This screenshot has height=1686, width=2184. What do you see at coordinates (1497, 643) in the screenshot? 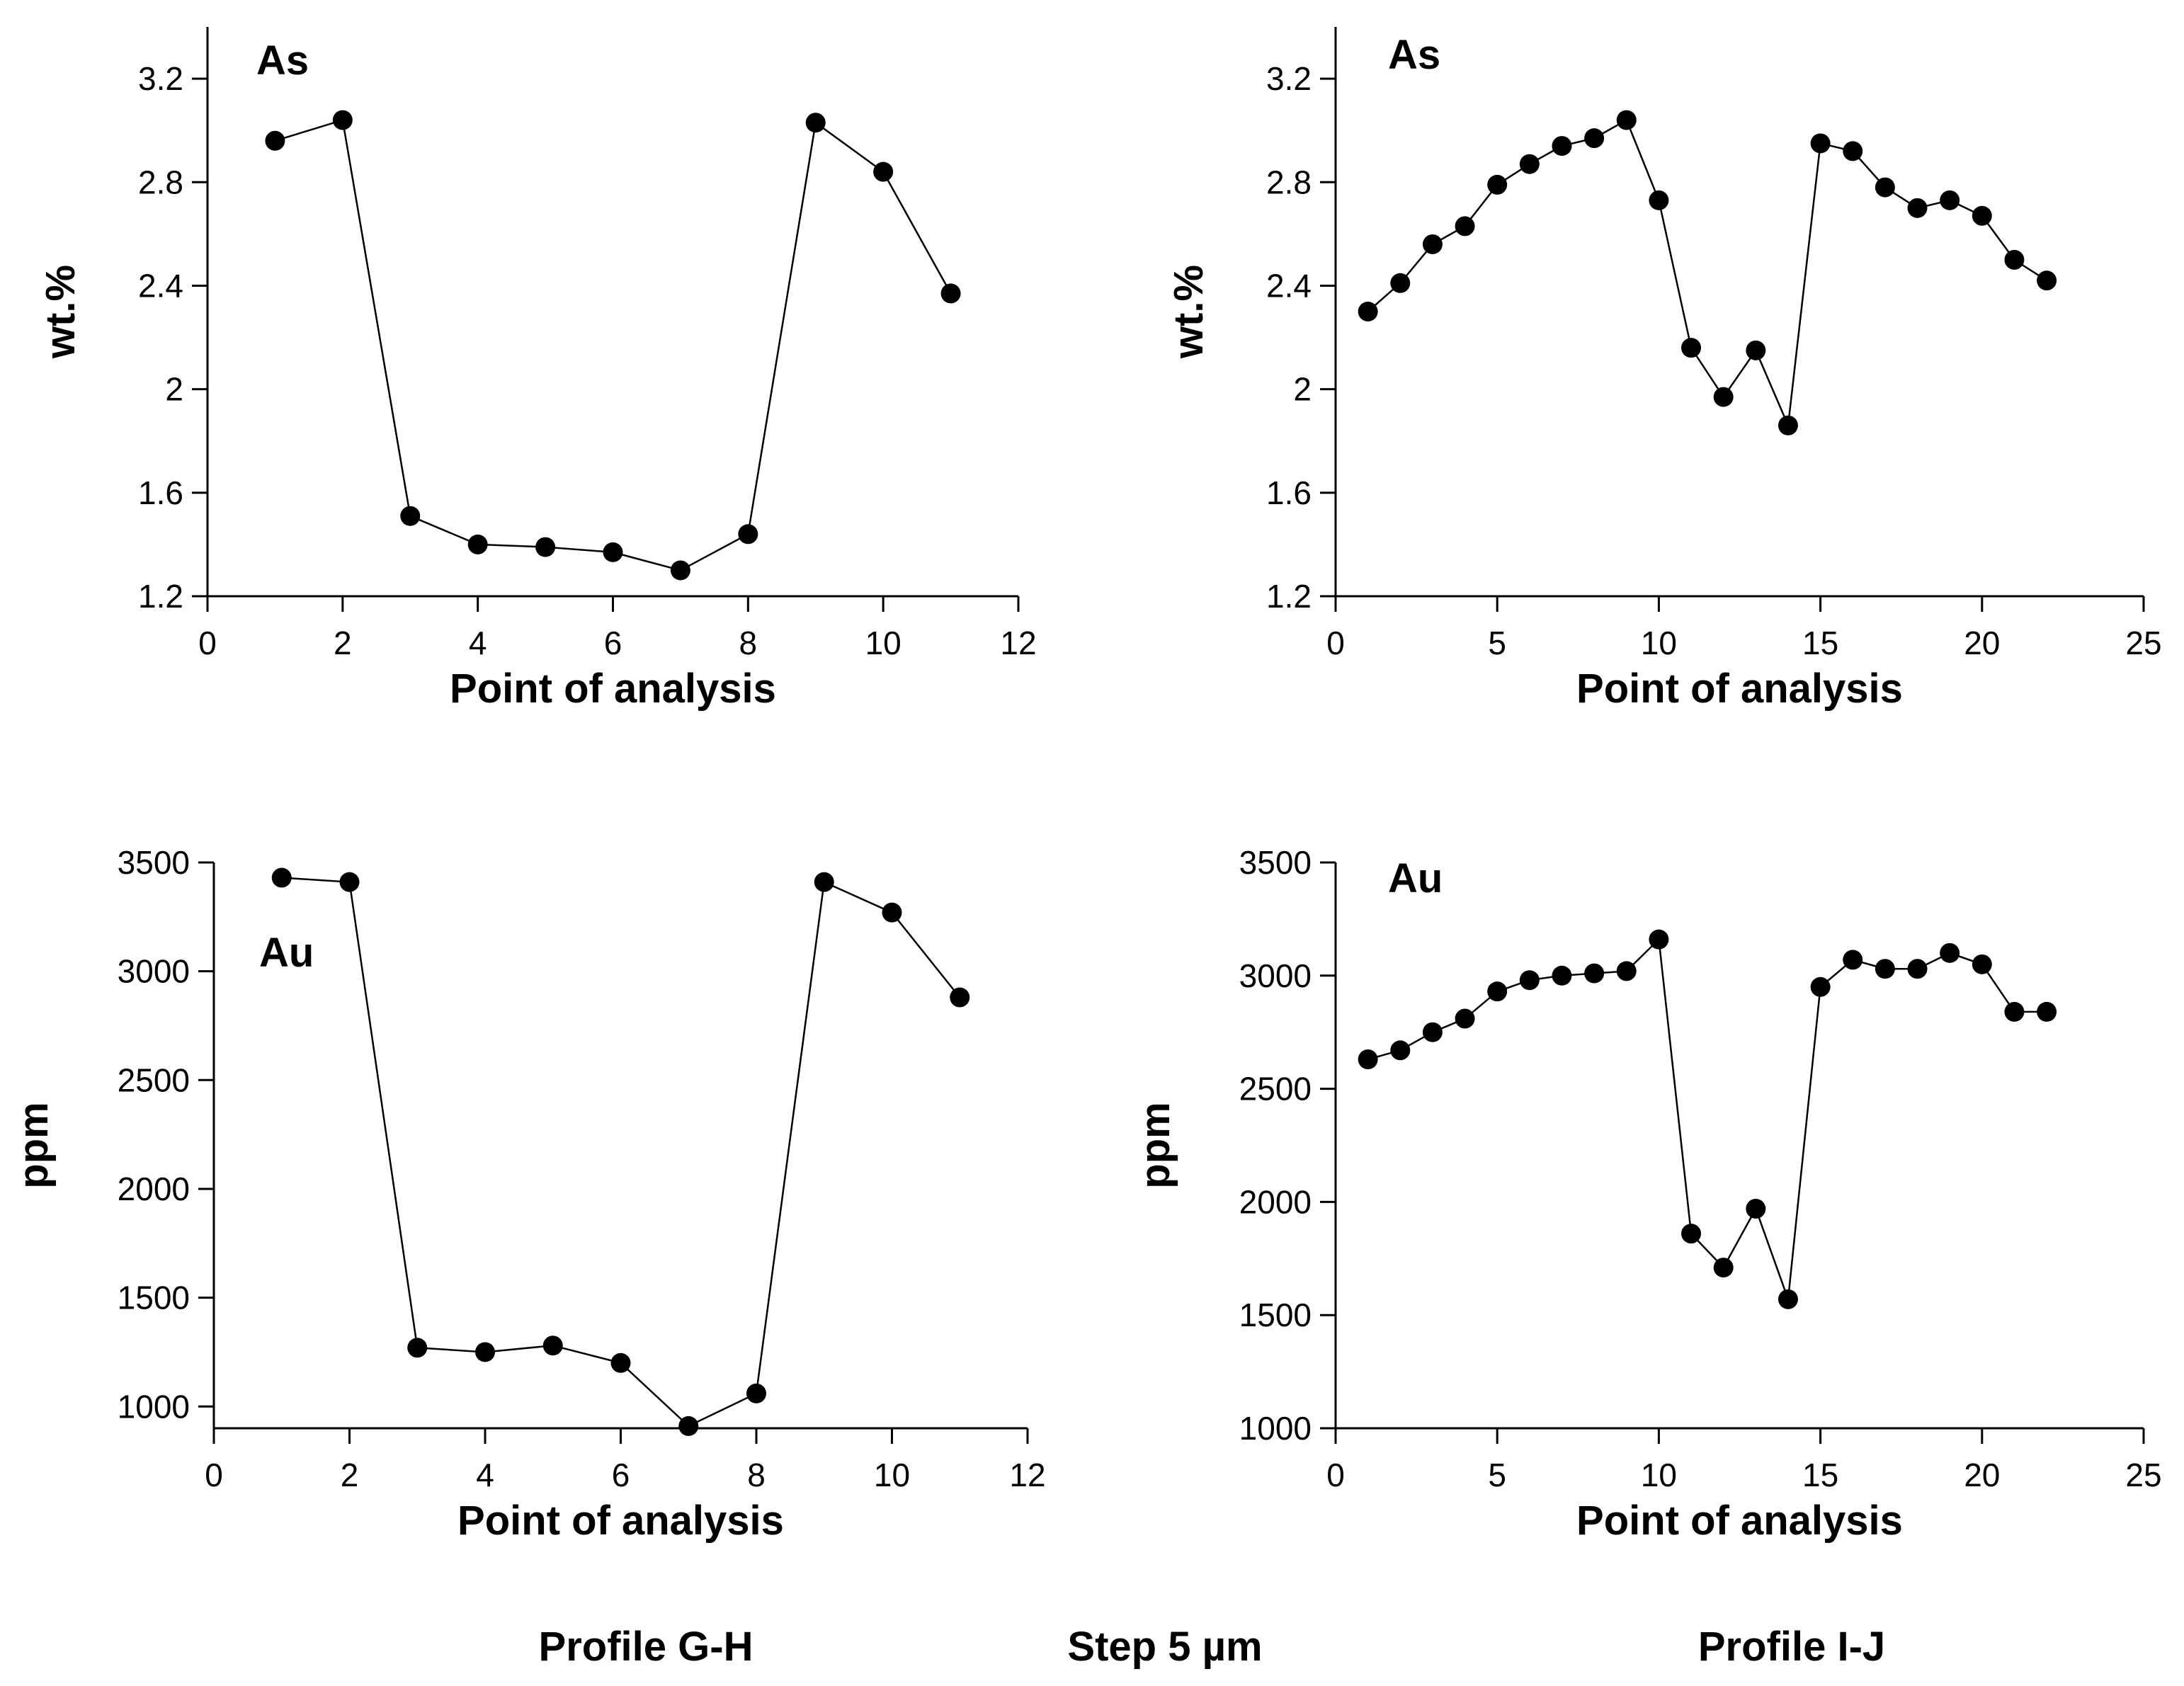
I see `x-tick-label: 5` at bounding box center [1497, 643].